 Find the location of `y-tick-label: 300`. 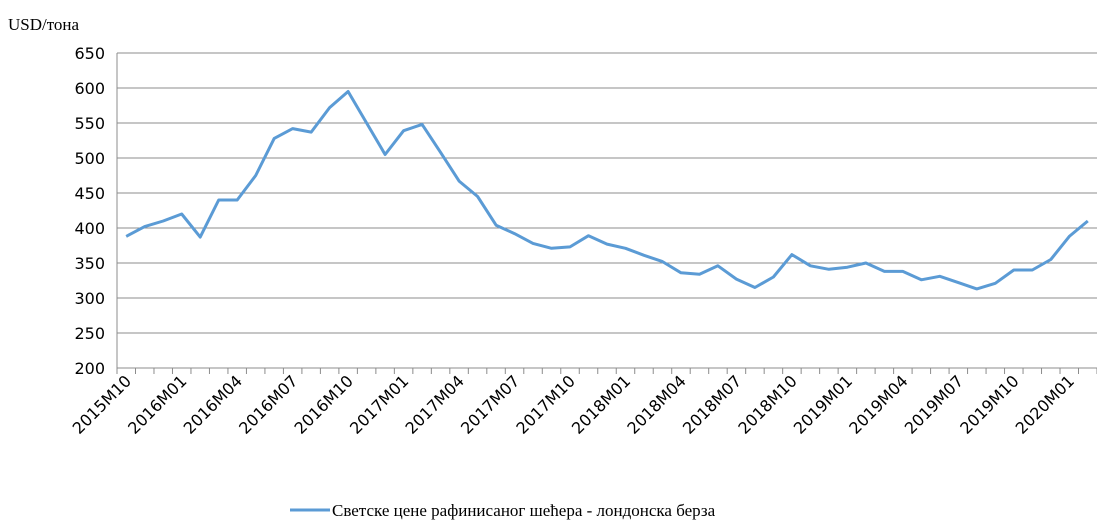

y-tick-label: 300 is located at coordinates (89, 298).